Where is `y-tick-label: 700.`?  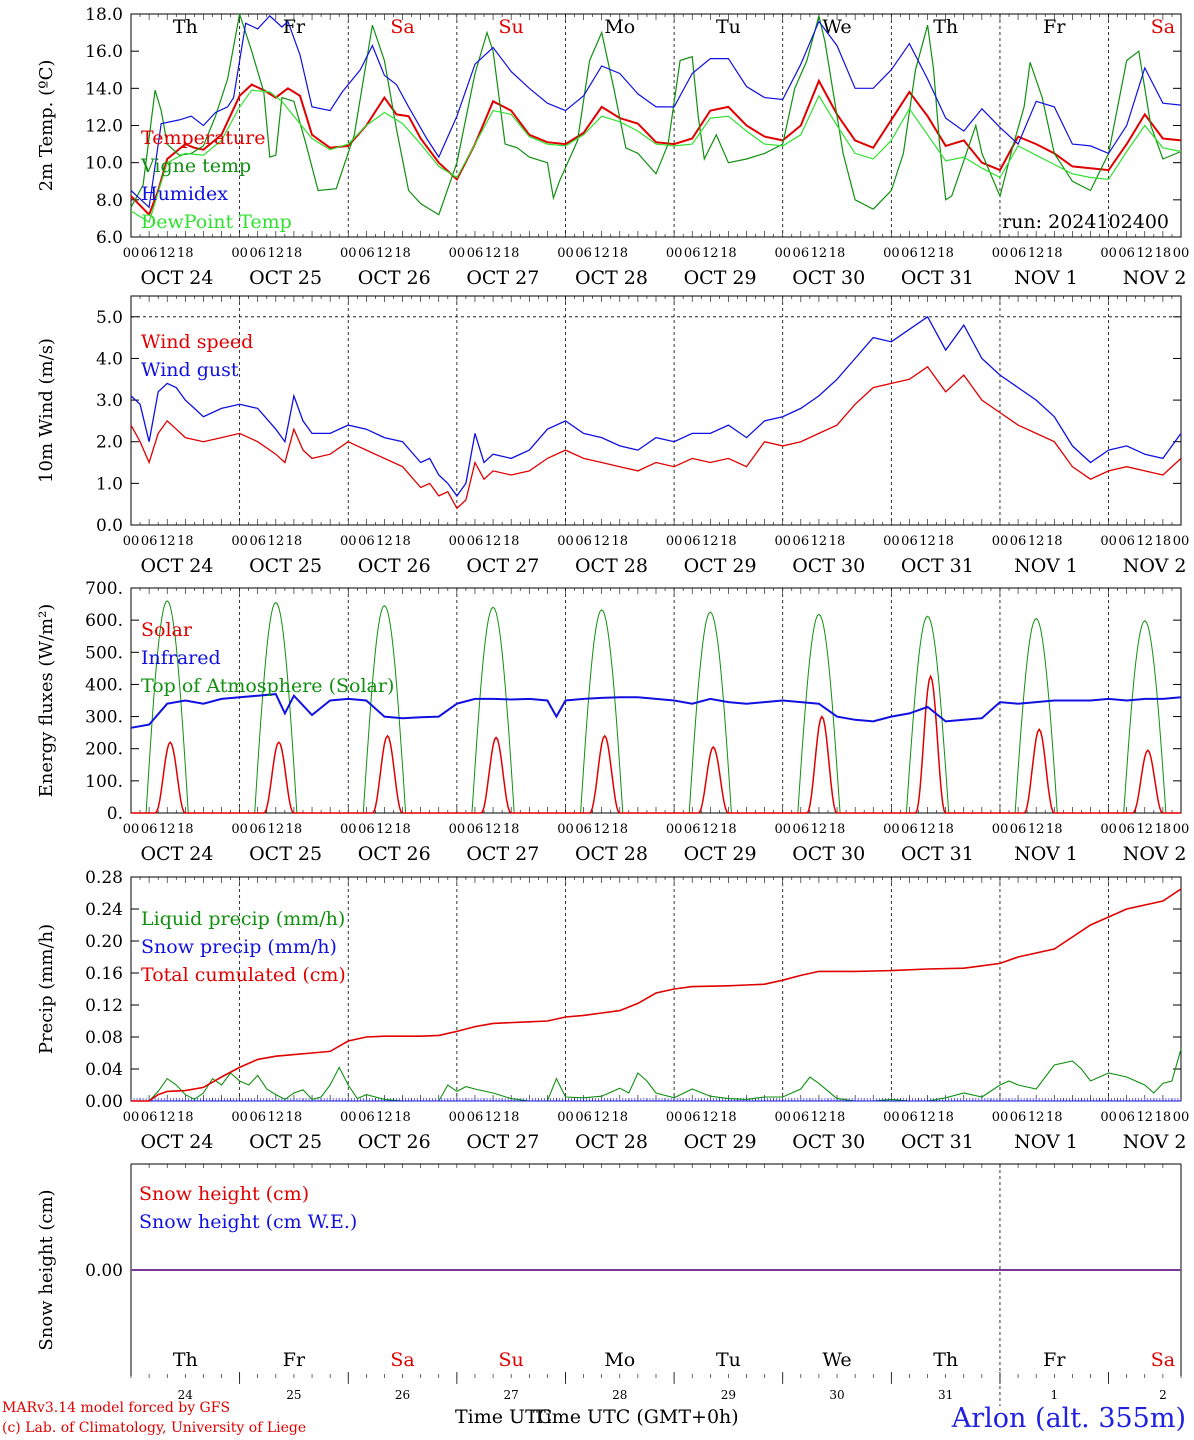
y-tick-label: 700. is located at coordinates (104, 589).